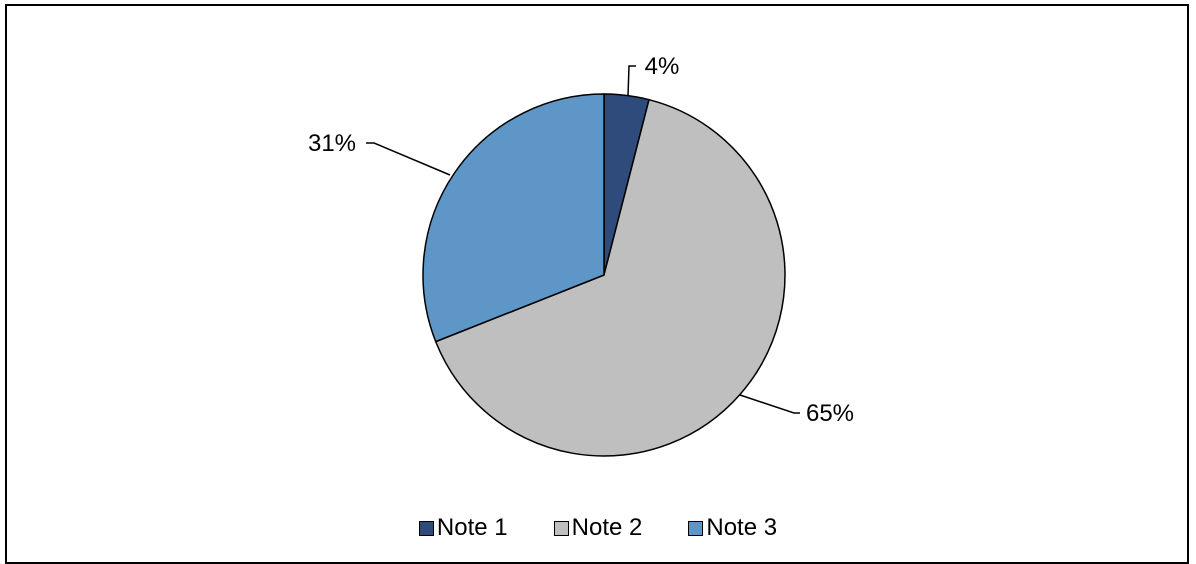  I want to click on legend-label: Note 3, so click(742, 527).